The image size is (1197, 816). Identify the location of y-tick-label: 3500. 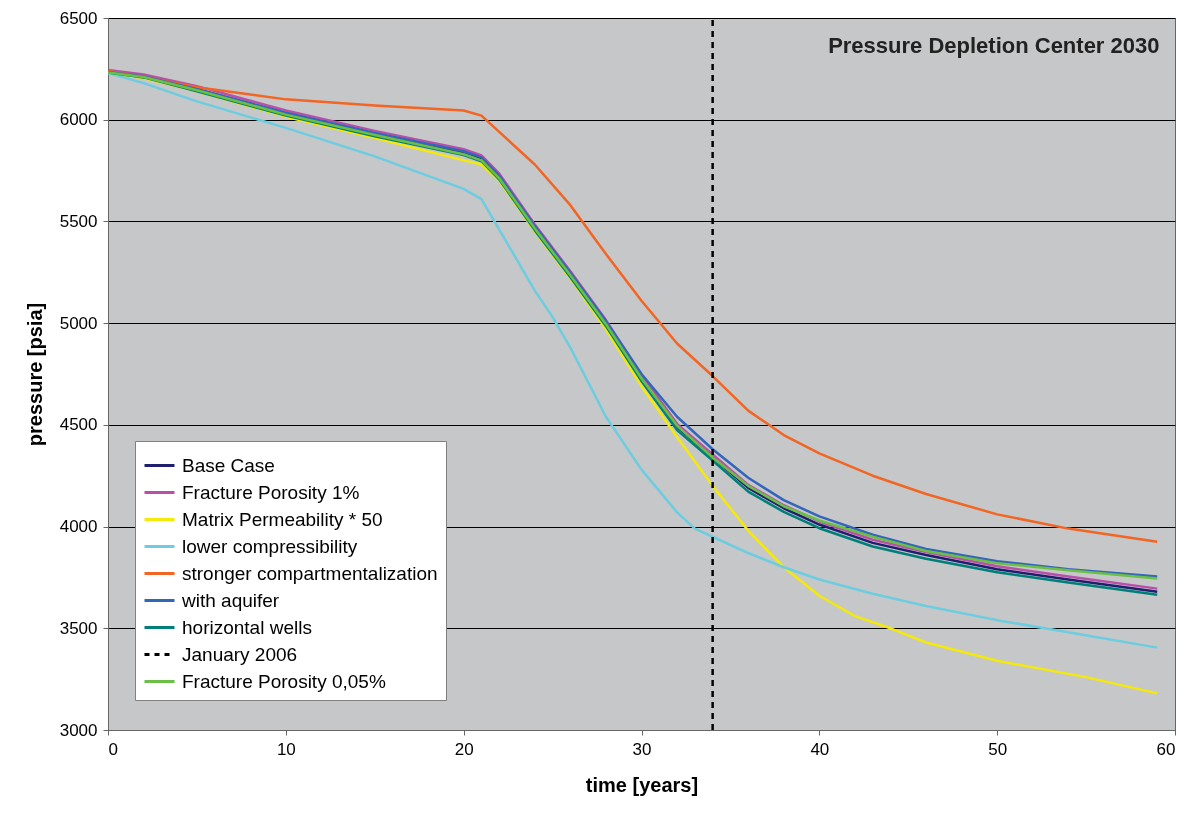
(78, 628).